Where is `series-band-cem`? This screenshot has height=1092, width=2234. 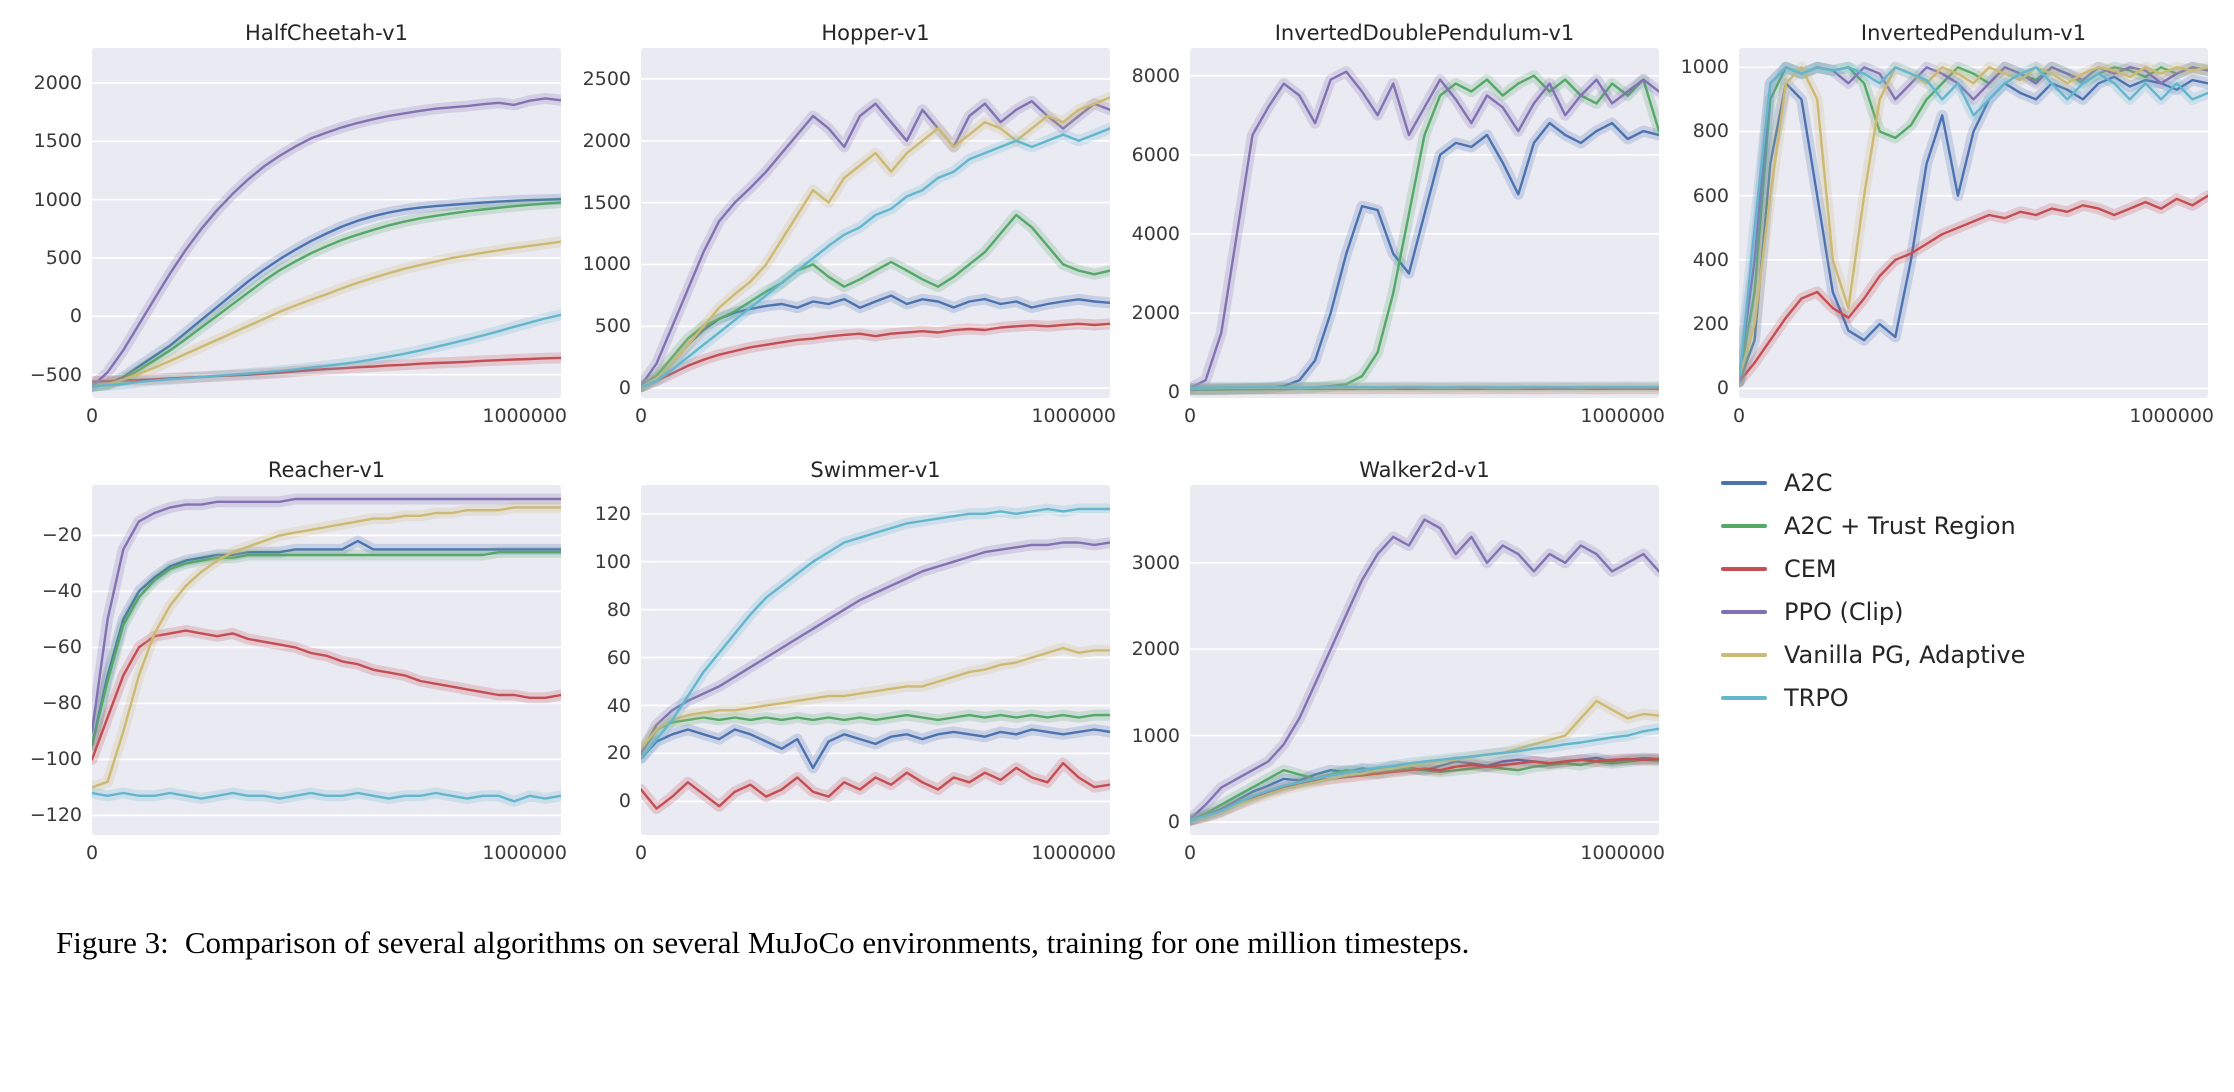 series-band-cem is located at coordinates (1973, 289).